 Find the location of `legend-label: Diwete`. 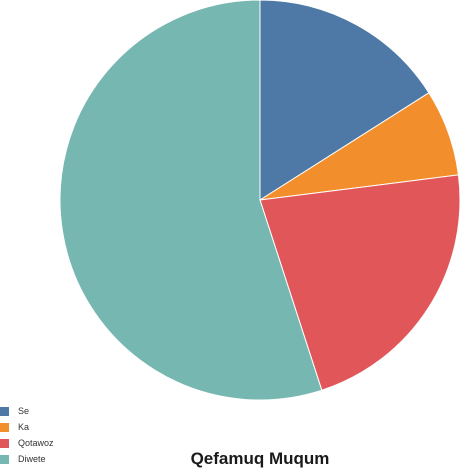

legend-label: Diwete is located at coordinates (32, 459).